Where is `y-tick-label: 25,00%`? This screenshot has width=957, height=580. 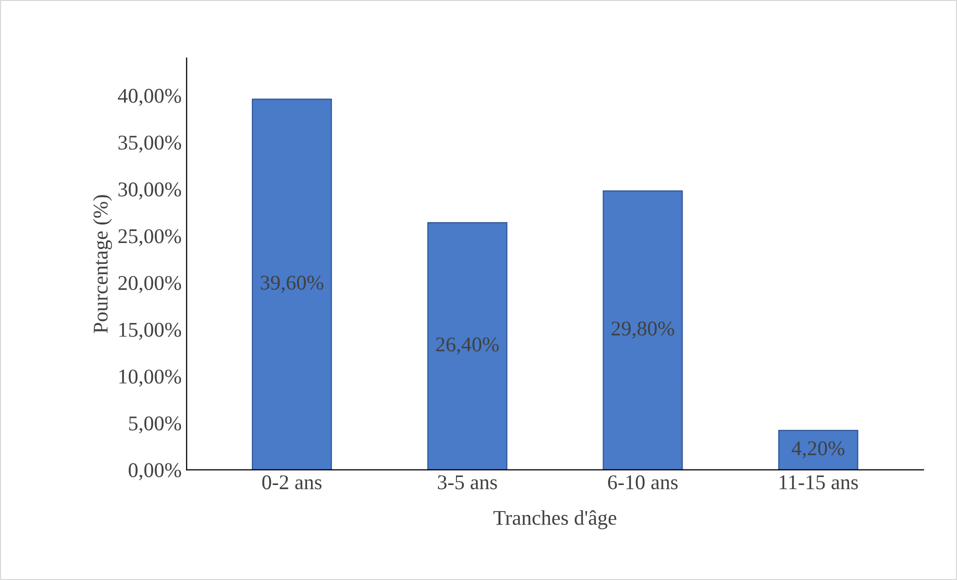
y-tick-label: 25,00% is located at coordinates (150, 237).